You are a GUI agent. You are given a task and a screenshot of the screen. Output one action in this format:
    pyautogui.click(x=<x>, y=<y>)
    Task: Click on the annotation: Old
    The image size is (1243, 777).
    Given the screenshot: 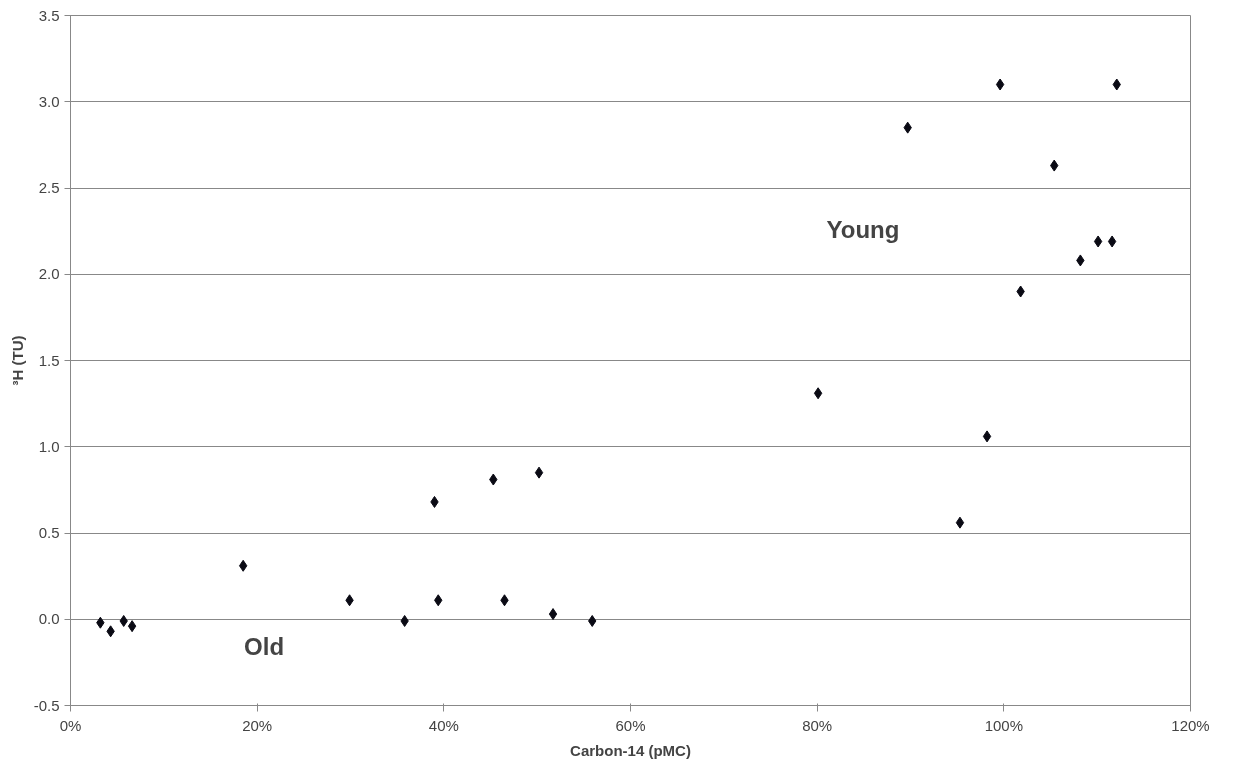 What is the action you would take?
    pyautogui.click(x=264, y=647)
    